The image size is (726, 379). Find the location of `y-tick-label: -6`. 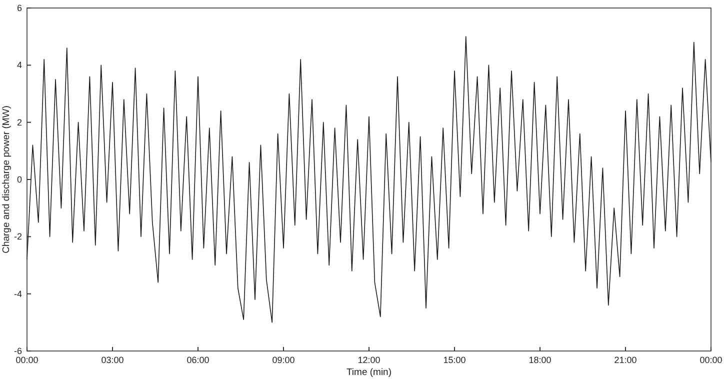

y-tick-label: -6 is located at coordinates (18, 351).